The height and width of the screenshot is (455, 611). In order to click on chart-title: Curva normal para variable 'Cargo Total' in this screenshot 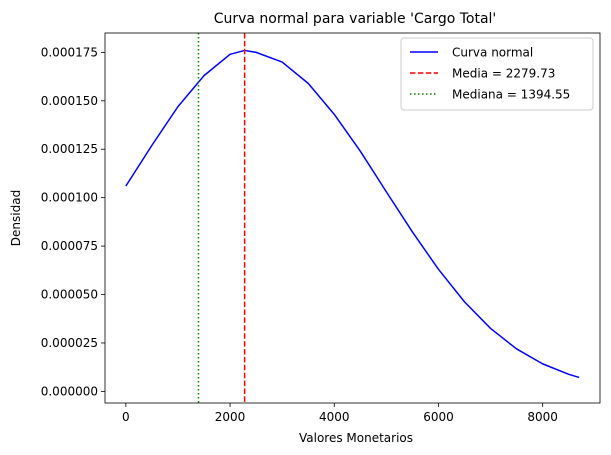, I will do `click(355, 19)`.